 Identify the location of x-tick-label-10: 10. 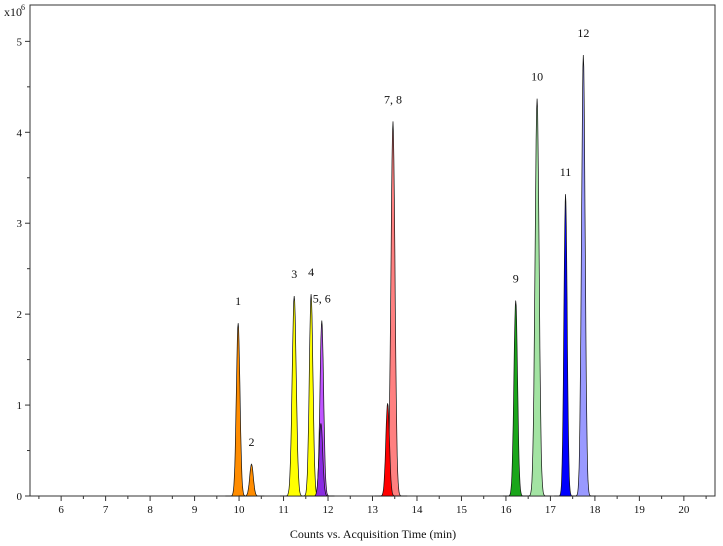
(240, 510).